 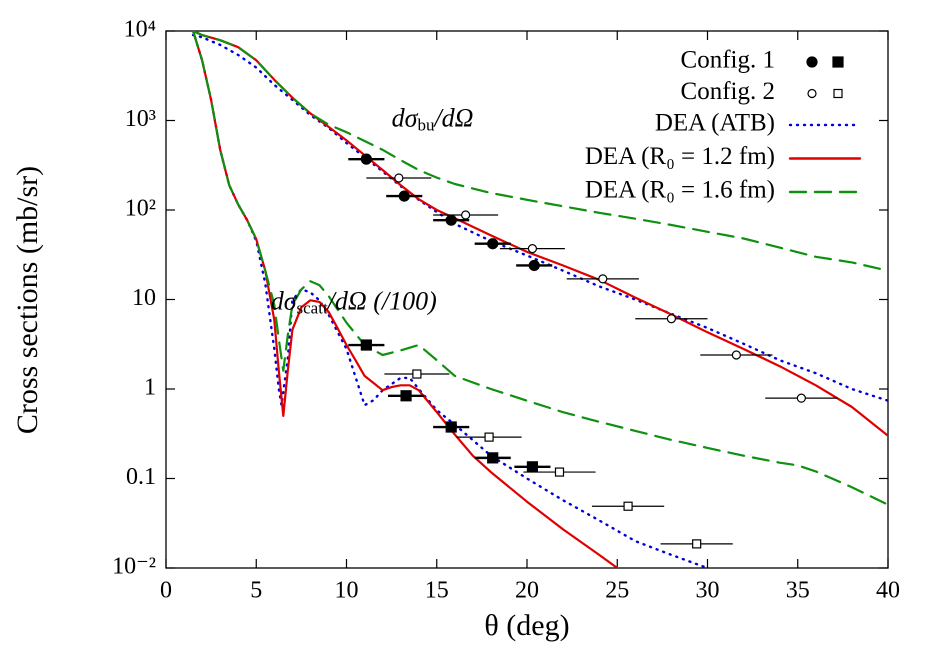 What do you see at coordinates (140, 30) in the screenshot?
I see `y-tick-label: 10⁴` at bounding box center [140, 30].